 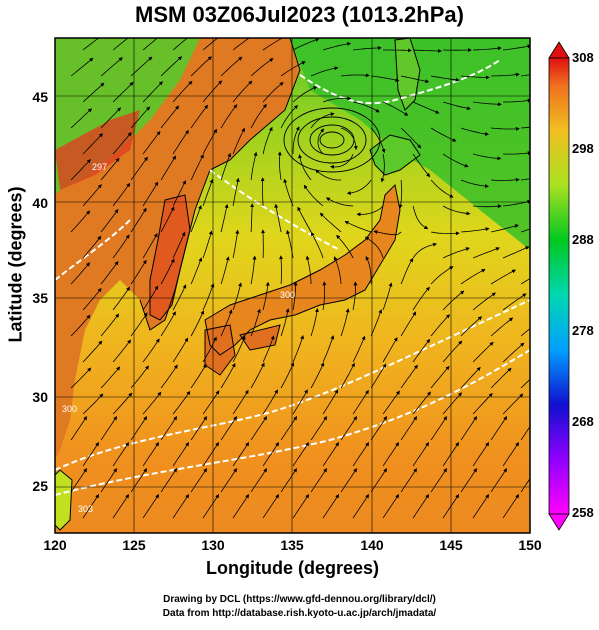 I want to click on colorbar-top-triangle, so click(x=559, y=50).